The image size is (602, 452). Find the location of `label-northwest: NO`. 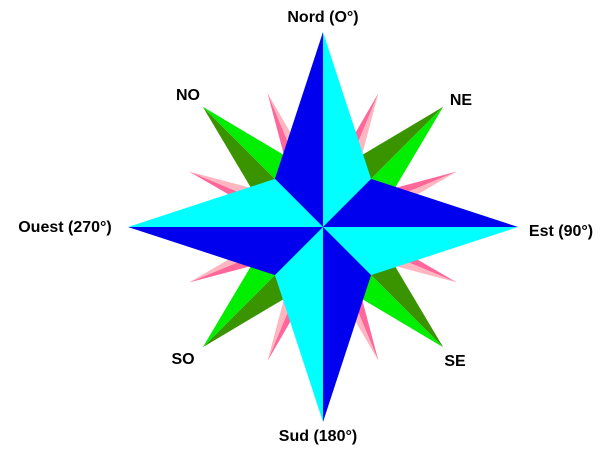

label-northwest: NO is located at coordinates (188, 95).